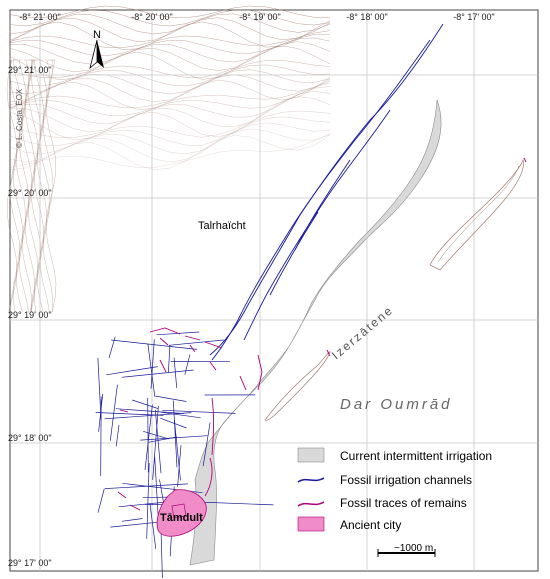  What do you see at coordinates (152, 17) in the screenshot?
I see `longitude-label-2: -8° 20' 00"` at bounding box center [152, 17].